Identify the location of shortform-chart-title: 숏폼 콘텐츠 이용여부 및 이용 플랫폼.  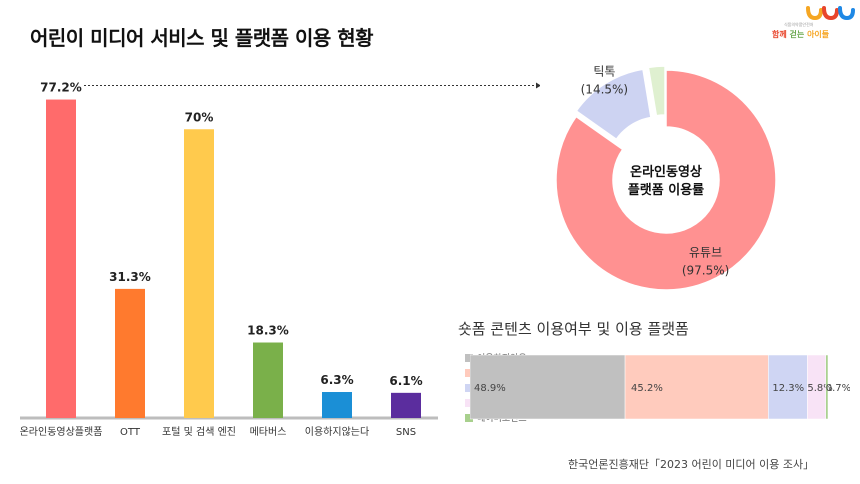
(573, 329).